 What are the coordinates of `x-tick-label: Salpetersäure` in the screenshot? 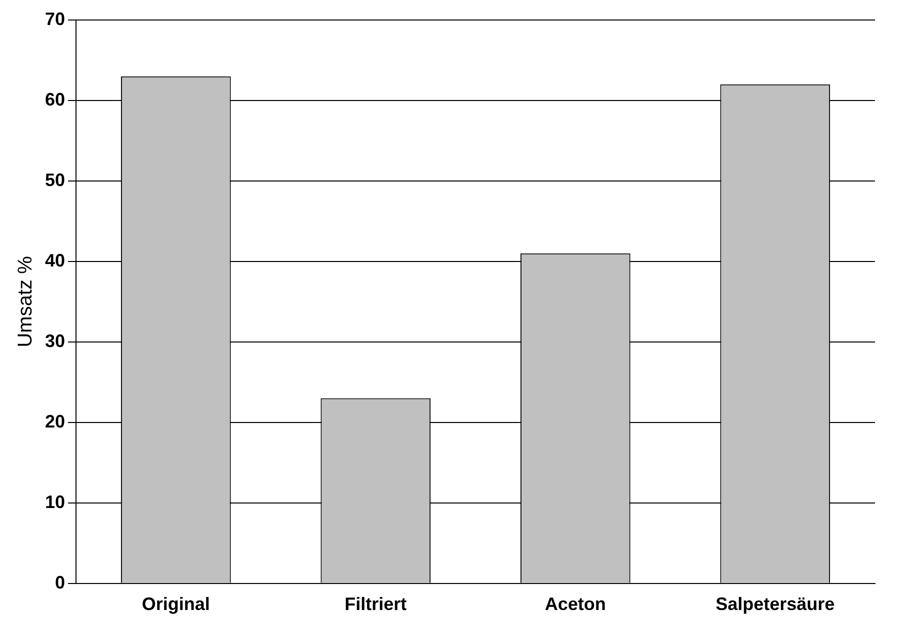 It's located at (775, 604).